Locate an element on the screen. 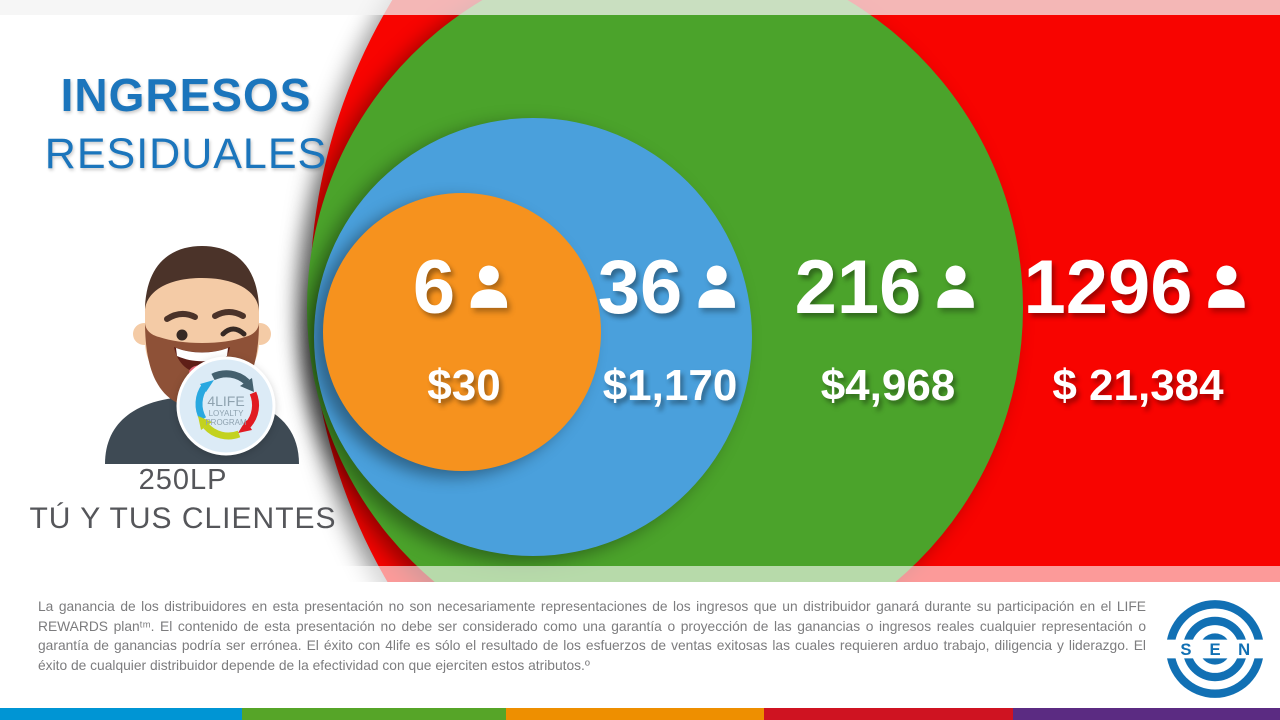 The width and height of the screenshot is (1280, 720). stripe-segment-orange is located at coordinates (635, 714).